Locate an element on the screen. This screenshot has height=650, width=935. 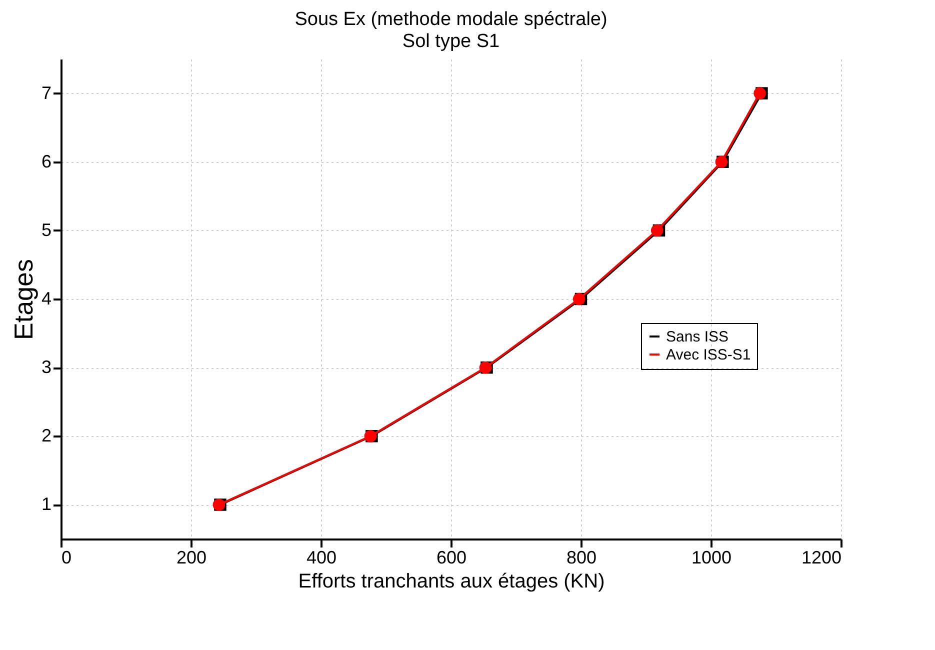
y-tick-label: 2 is located at coordinates (46, 436).